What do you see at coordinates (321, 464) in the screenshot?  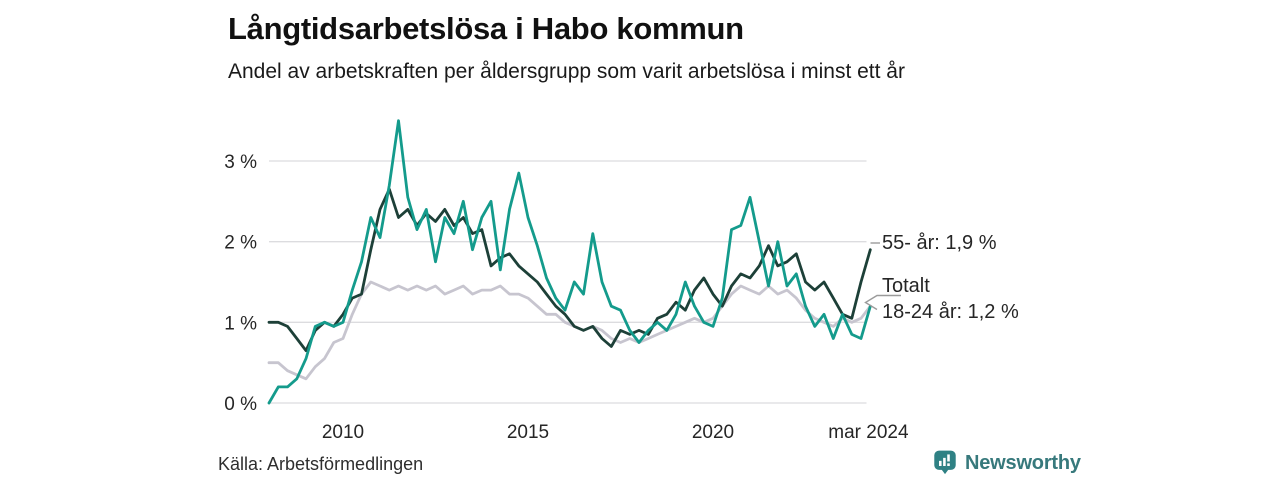 I see `source-attribution: Källa: Arbetsförmedlingen` at bounding box center [321, 464].